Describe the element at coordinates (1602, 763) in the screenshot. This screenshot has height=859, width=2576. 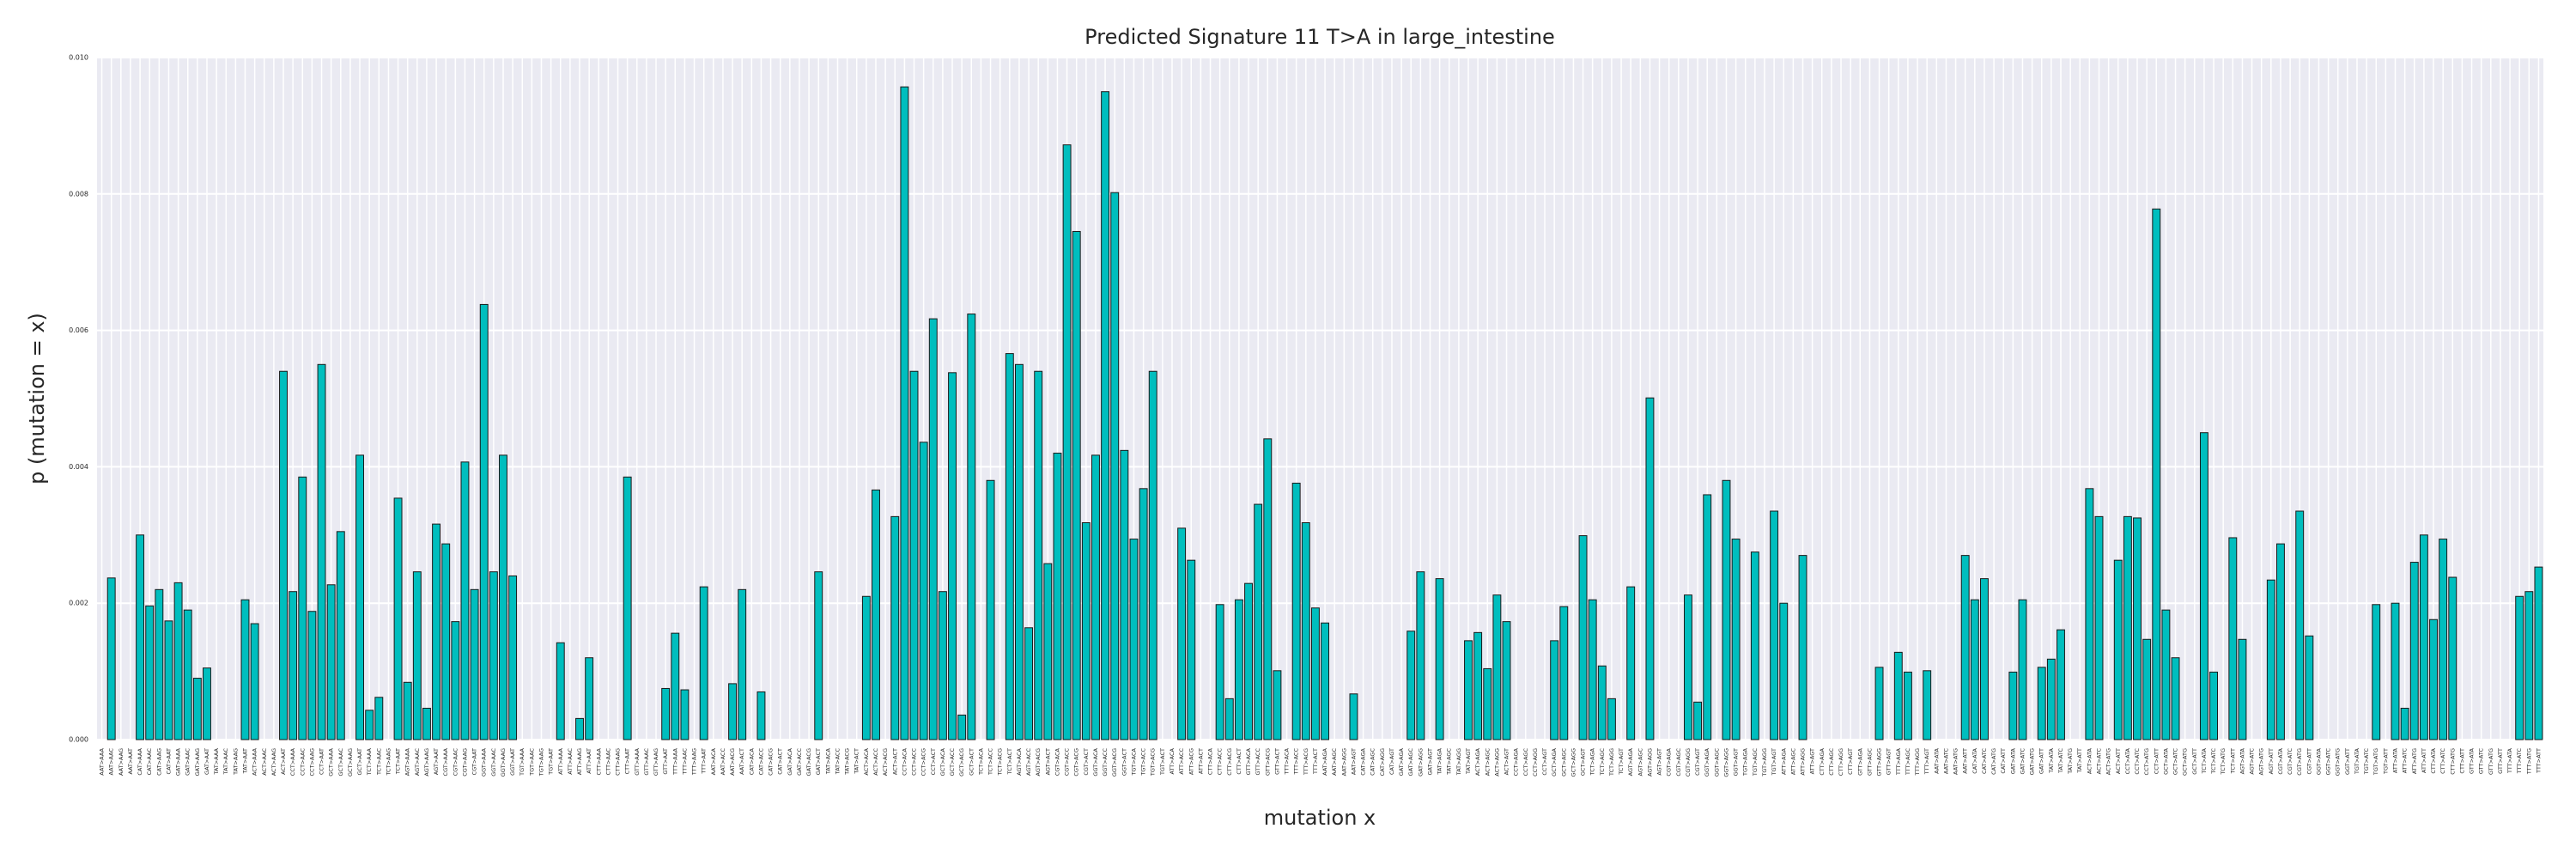
I see `x-tick-label: TCT>AGC` at that location.